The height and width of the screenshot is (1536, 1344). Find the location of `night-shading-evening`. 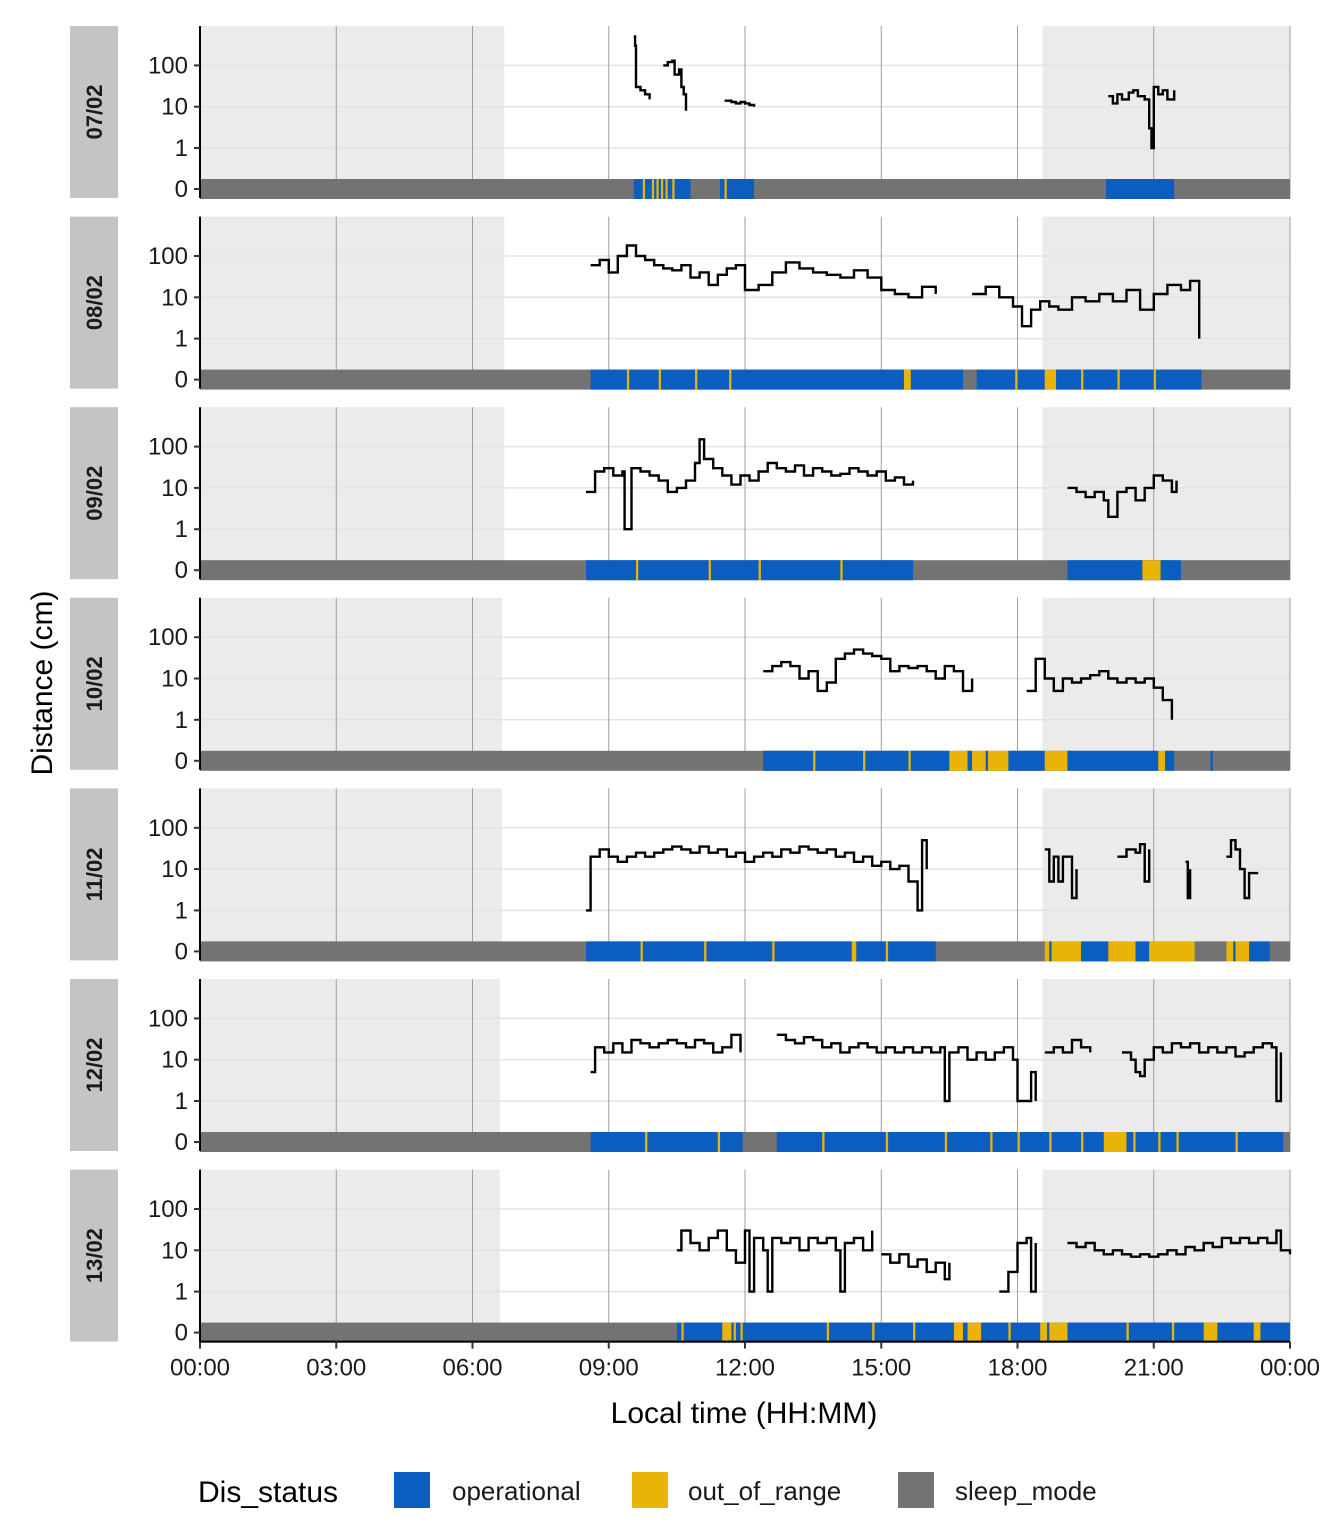

night-shading-evening is located at coordinates (1166, 302).